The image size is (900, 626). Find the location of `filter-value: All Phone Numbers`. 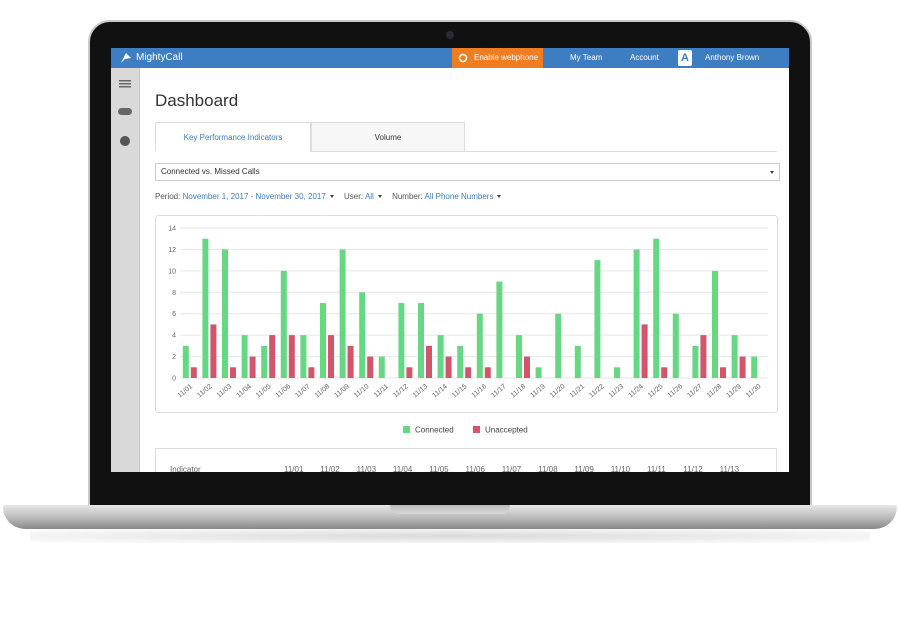

filter-value: All Phone Numbers is located at coordinates (459, 196).